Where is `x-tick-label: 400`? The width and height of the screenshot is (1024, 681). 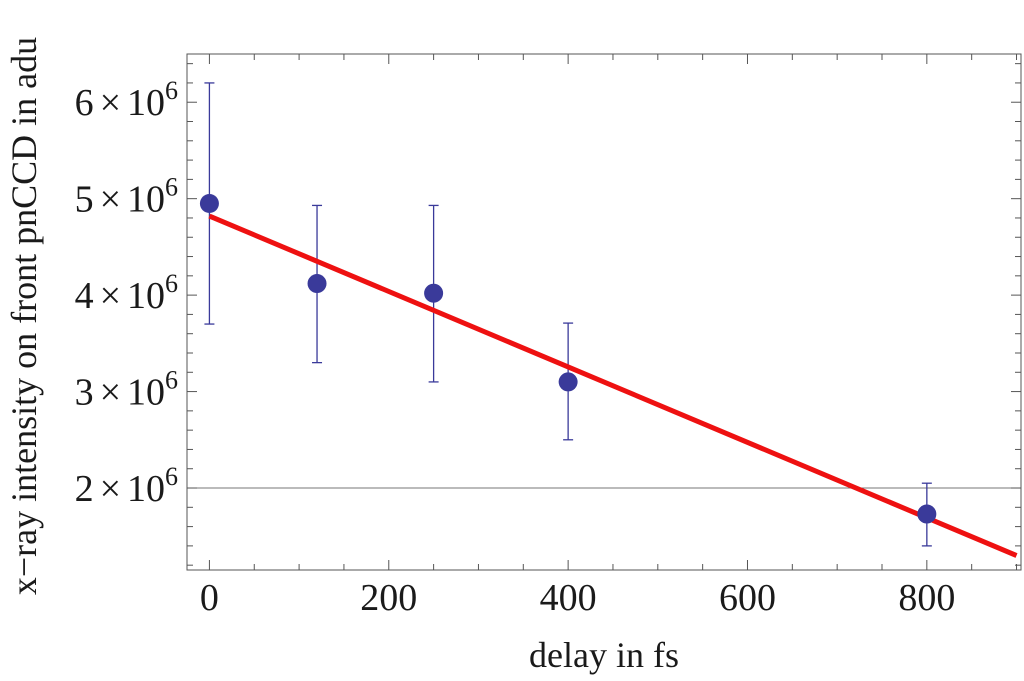 x-tick-label: 400 is located at coordinates (568, 598).